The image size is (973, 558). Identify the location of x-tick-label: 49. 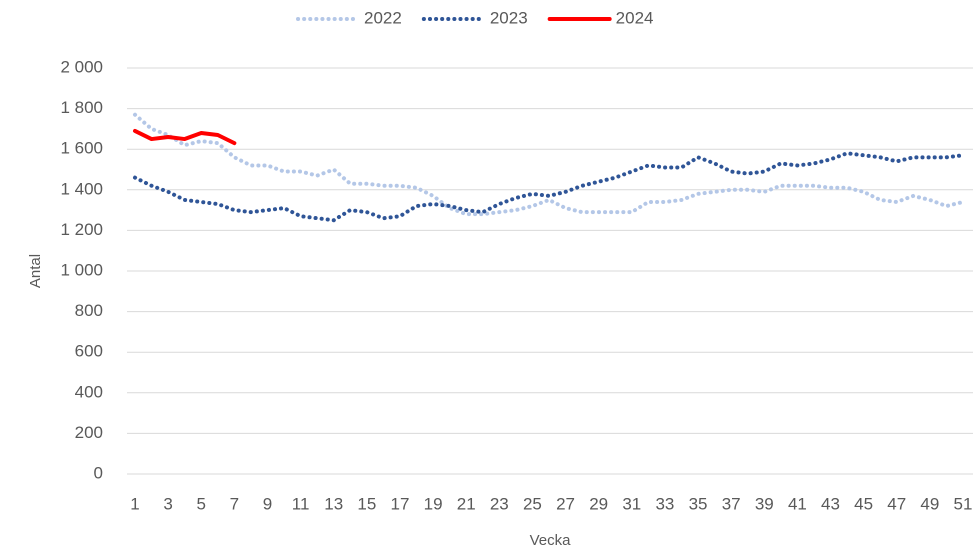
(929, 503).